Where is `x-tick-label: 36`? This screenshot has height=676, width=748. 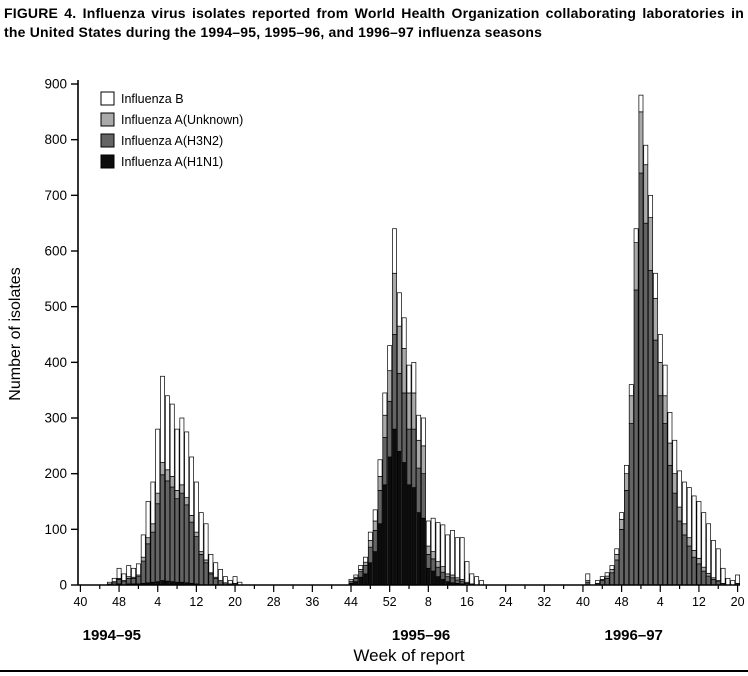
x-tick-label: 36 is located at coordinates (312, 602).